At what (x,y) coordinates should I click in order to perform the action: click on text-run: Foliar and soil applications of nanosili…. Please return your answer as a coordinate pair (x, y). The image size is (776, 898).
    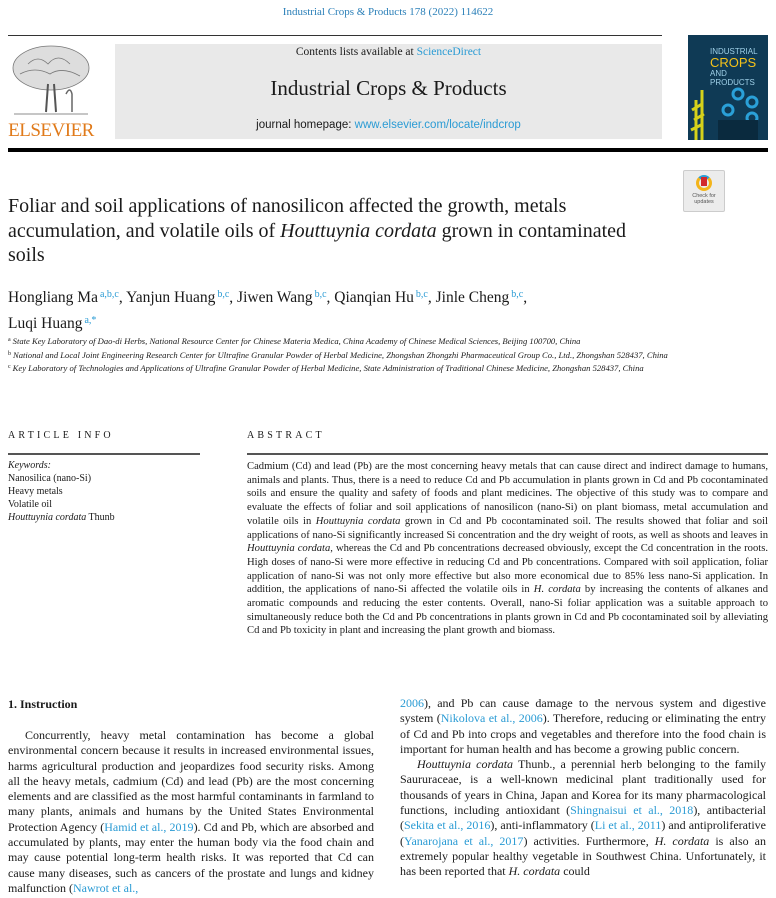
    Looking at the image, I should click on (287, 218).